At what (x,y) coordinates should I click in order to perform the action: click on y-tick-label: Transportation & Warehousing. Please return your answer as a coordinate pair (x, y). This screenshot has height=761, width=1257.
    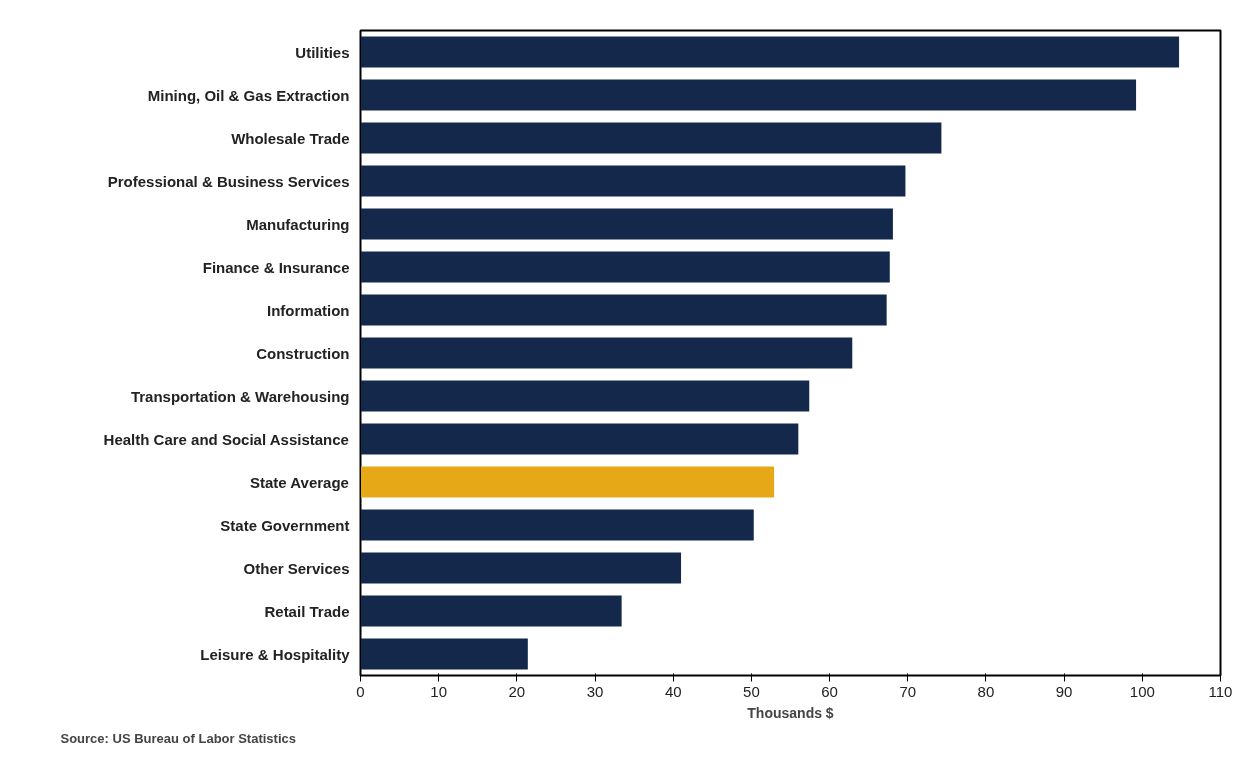
    Looking at the image, I should click on (240, 396).